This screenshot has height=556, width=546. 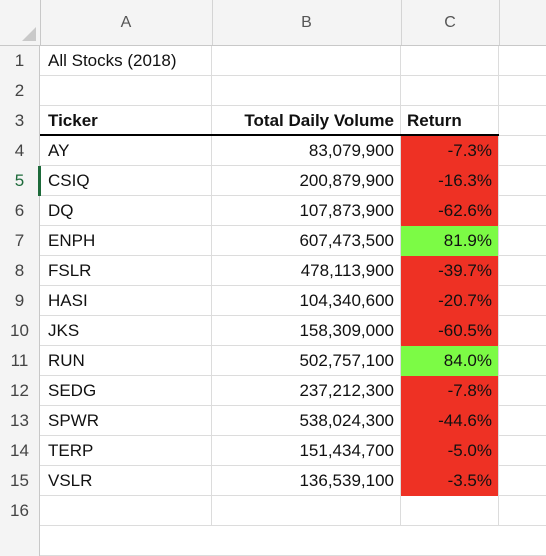 I want to click on return-cell: -39.7%, so click(x=450, y=271).